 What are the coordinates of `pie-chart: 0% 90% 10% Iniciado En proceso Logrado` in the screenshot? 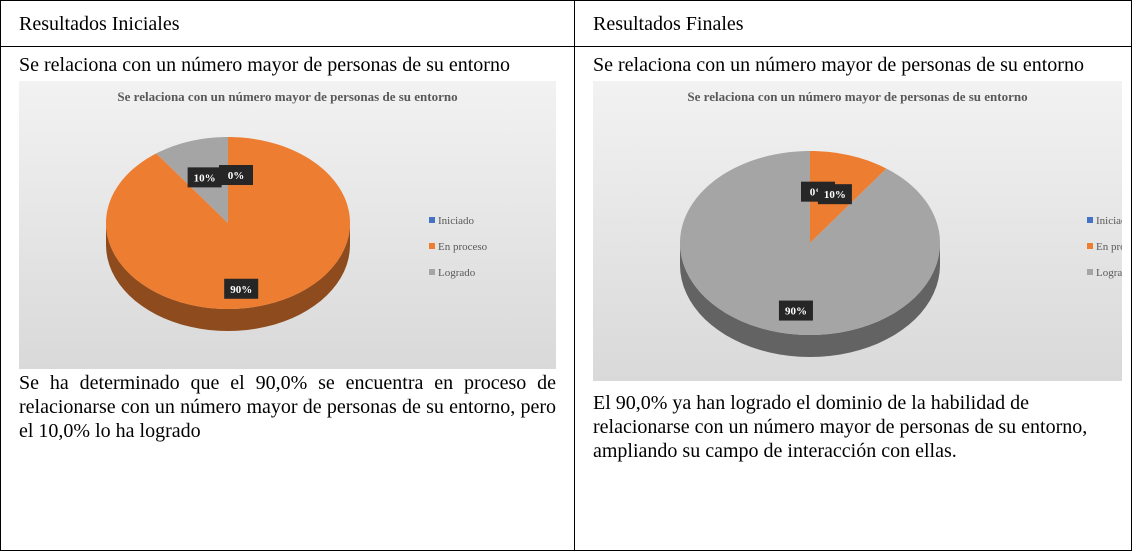 It's located at (297, 234).